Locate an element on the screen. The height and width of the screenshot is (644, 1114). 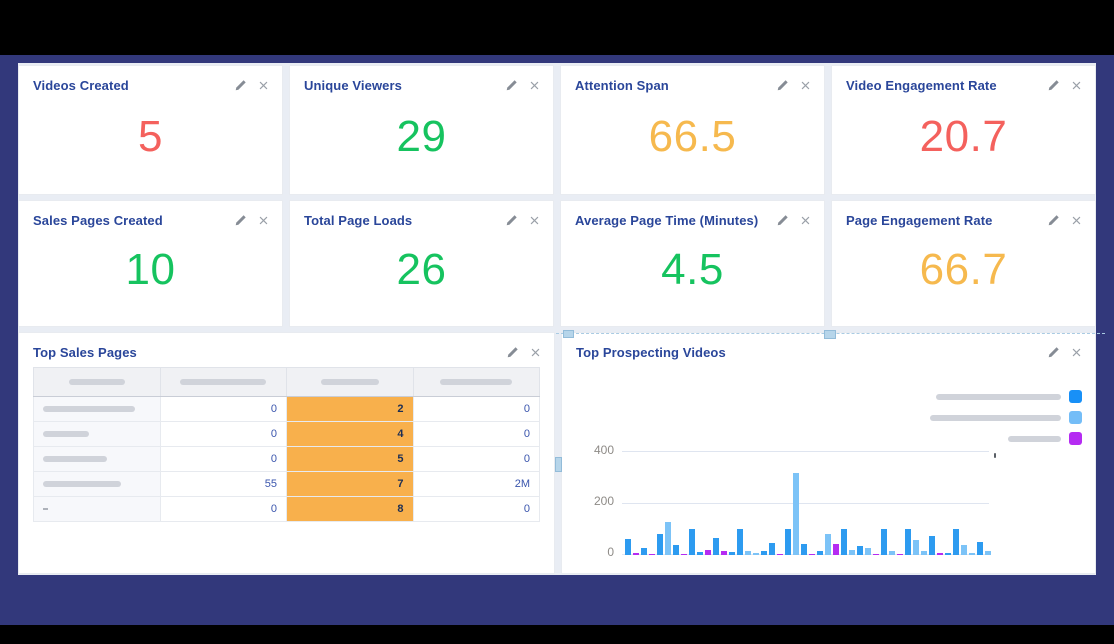
row-label-cell is located at coordinates (97, 434).